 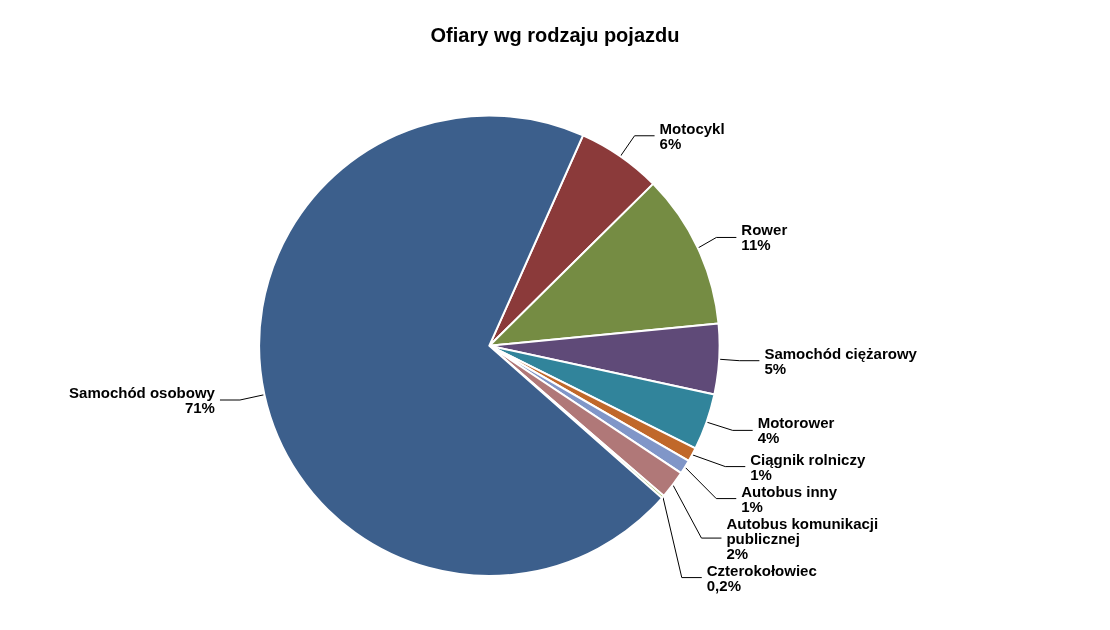 I want to click on data-label: 0,2%, so click(x=723, y=585).